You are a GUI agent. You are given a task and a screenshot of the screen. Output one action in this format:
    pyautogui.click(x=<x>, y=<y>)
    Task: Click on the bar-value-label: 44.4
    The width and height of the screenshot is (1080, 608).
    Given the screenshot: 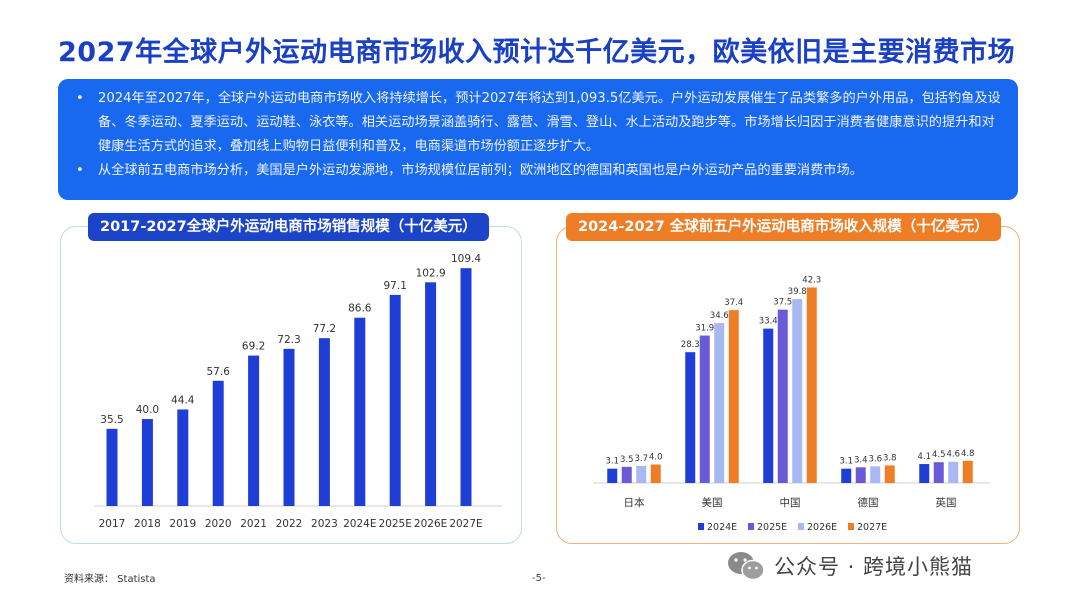 What is the action you would take?
    pyautogui.click(x=183, y=400)
    